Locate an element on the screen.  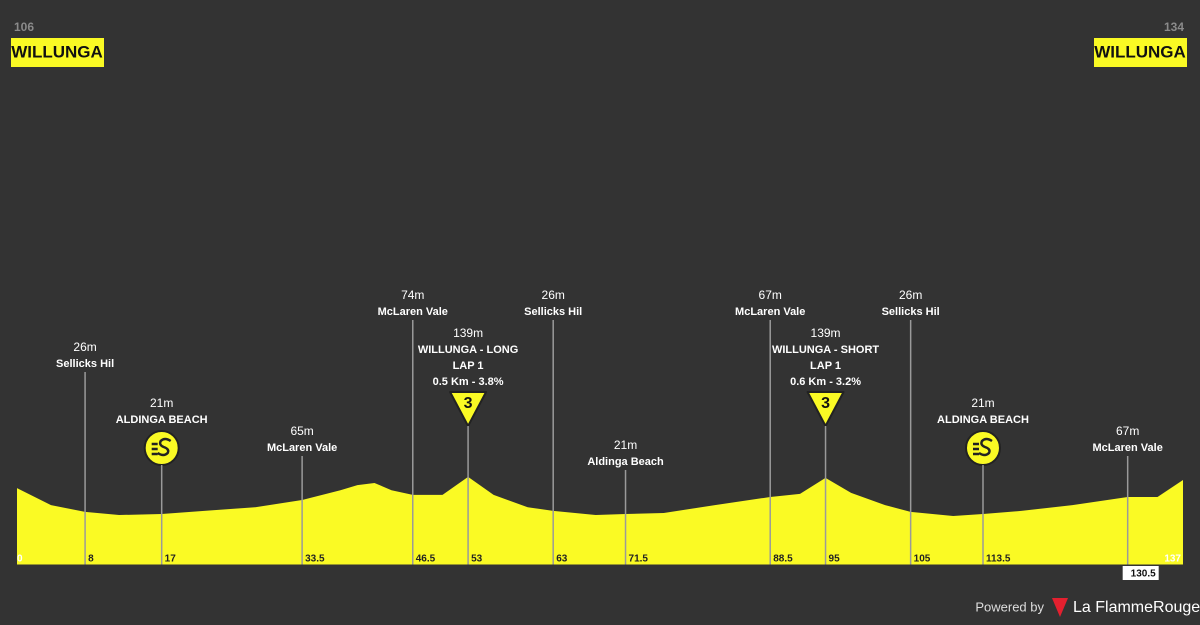
x-tick-label: 17 is located at coordinates (171, 559).